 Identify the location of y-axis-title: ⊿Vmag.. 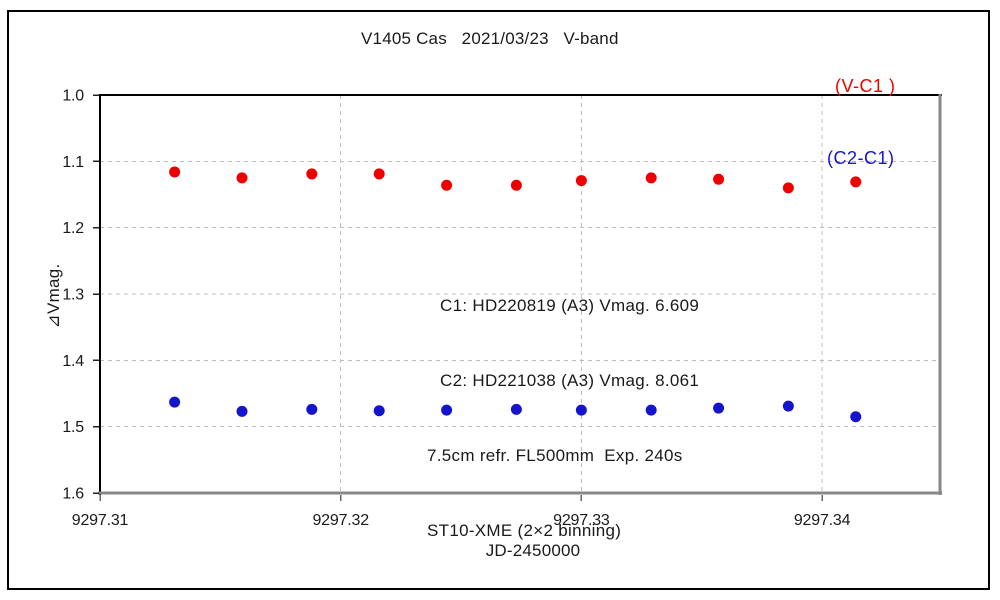
(53, 296).